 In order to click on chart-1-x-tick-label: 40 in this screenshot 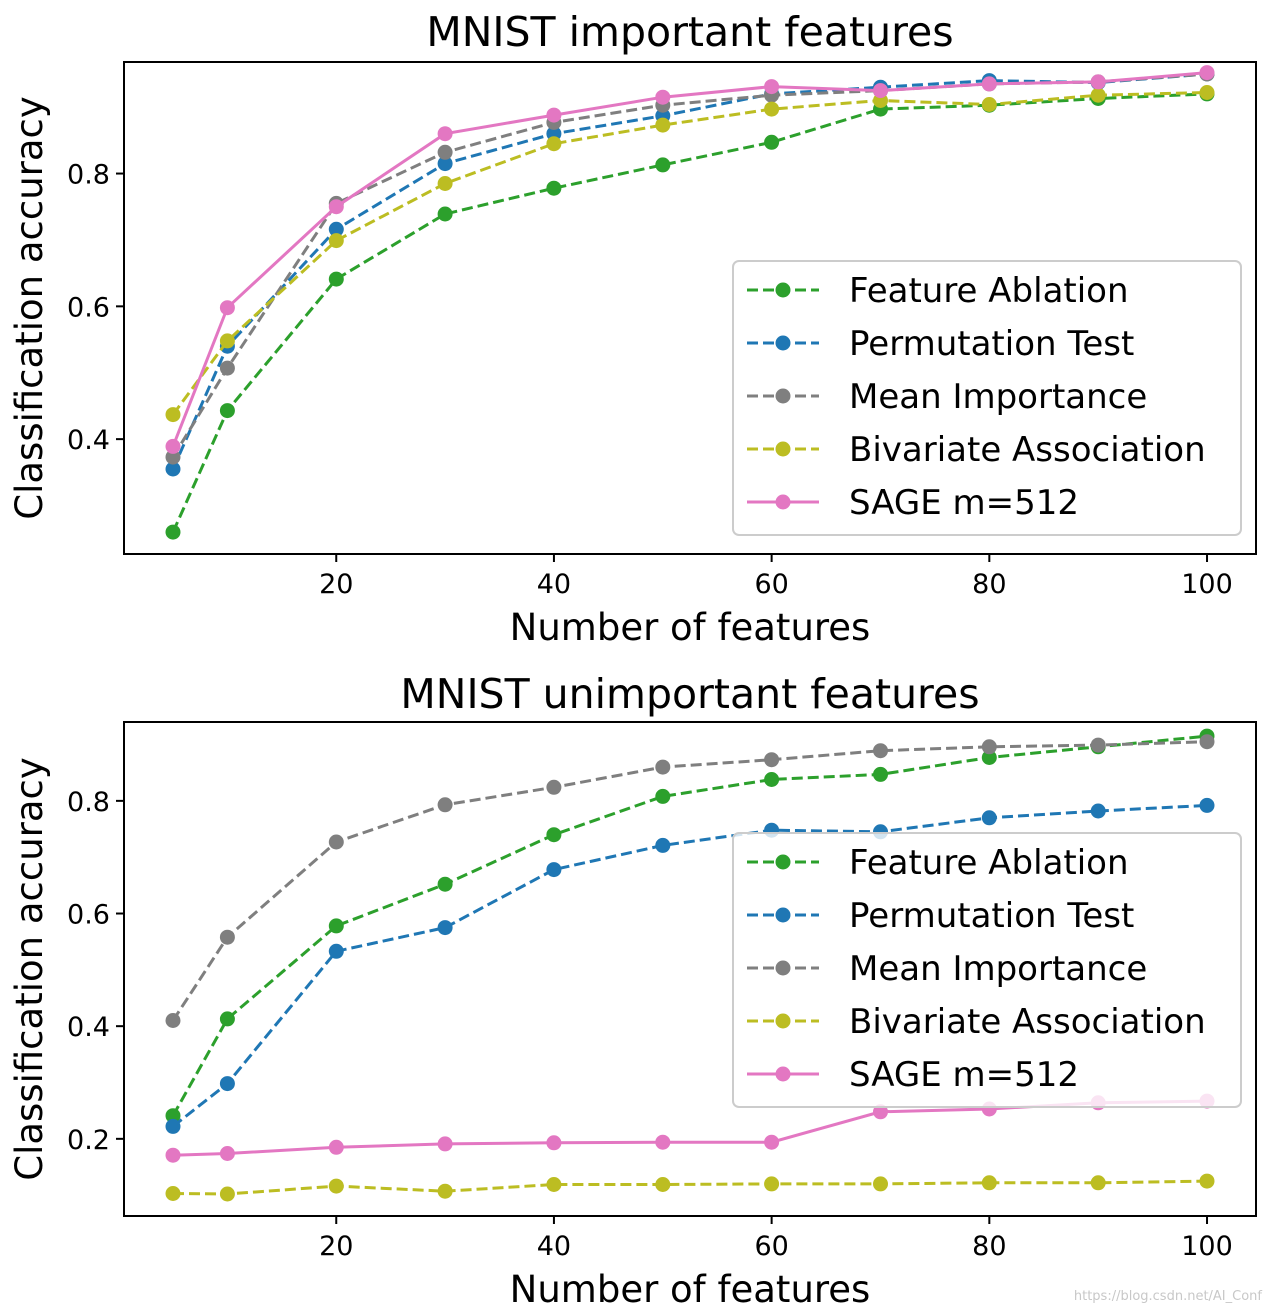, I will do `click(554, 584)`.